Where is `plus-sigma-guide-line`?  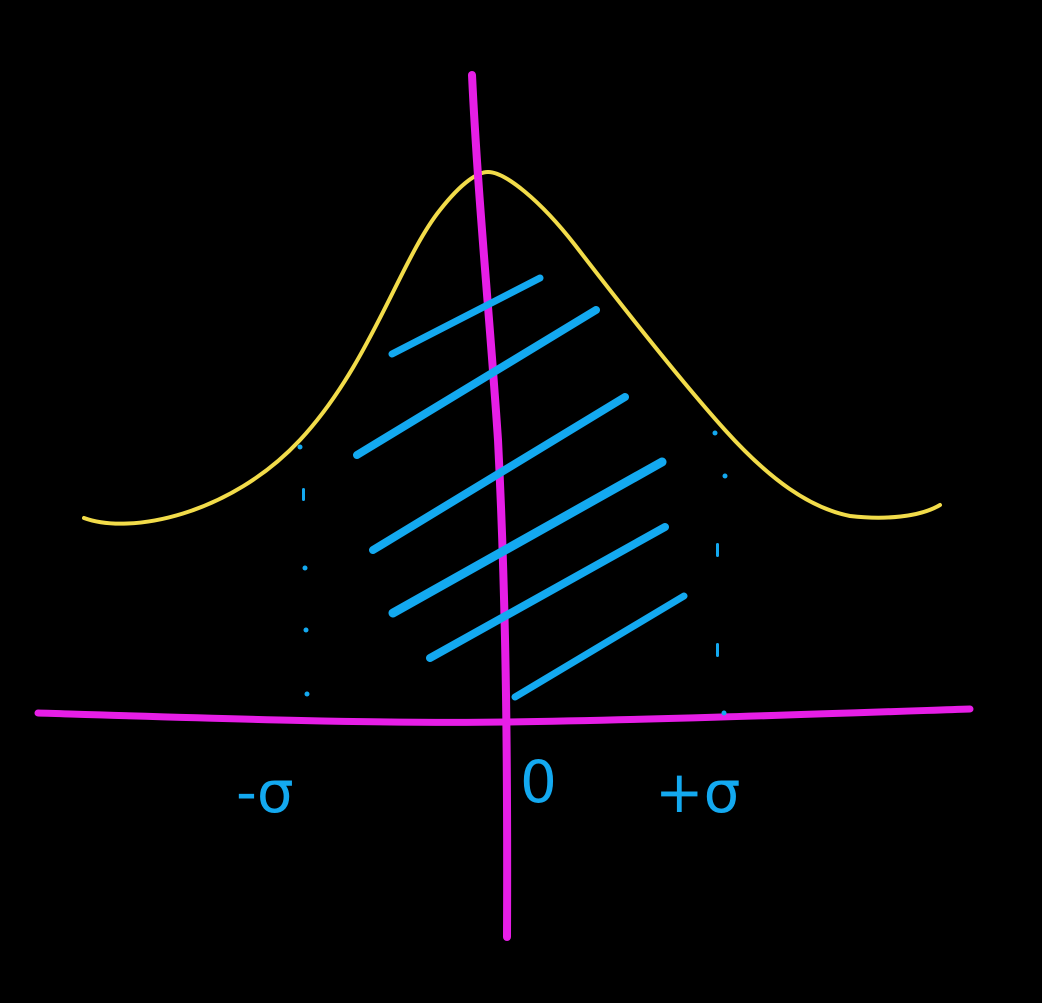 plus-sigma-guide-line is located at coordinates (720, 573).